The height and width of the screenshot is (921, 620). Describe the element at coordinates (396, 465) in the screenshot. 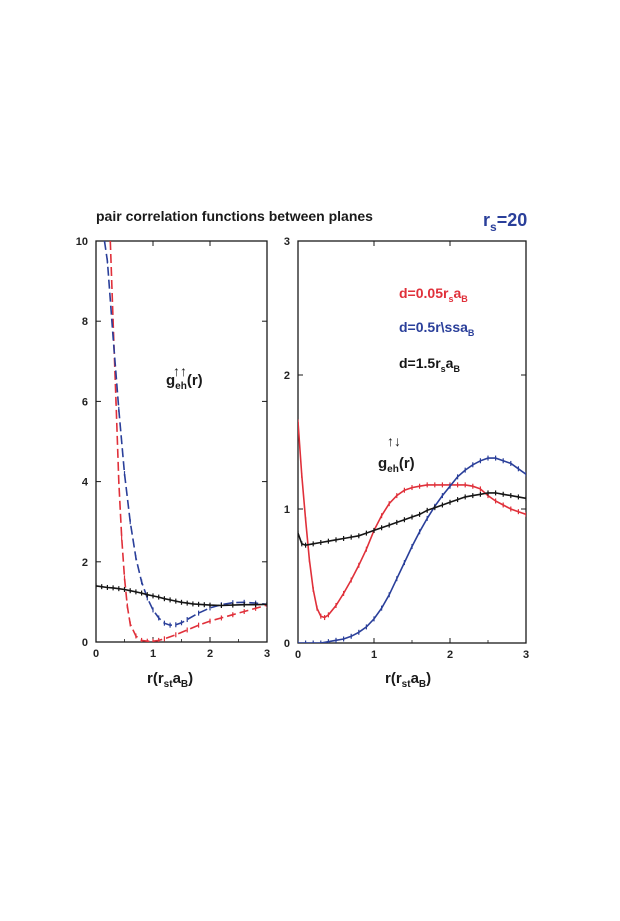

I see `right-annotation: geh(r)` at that location.